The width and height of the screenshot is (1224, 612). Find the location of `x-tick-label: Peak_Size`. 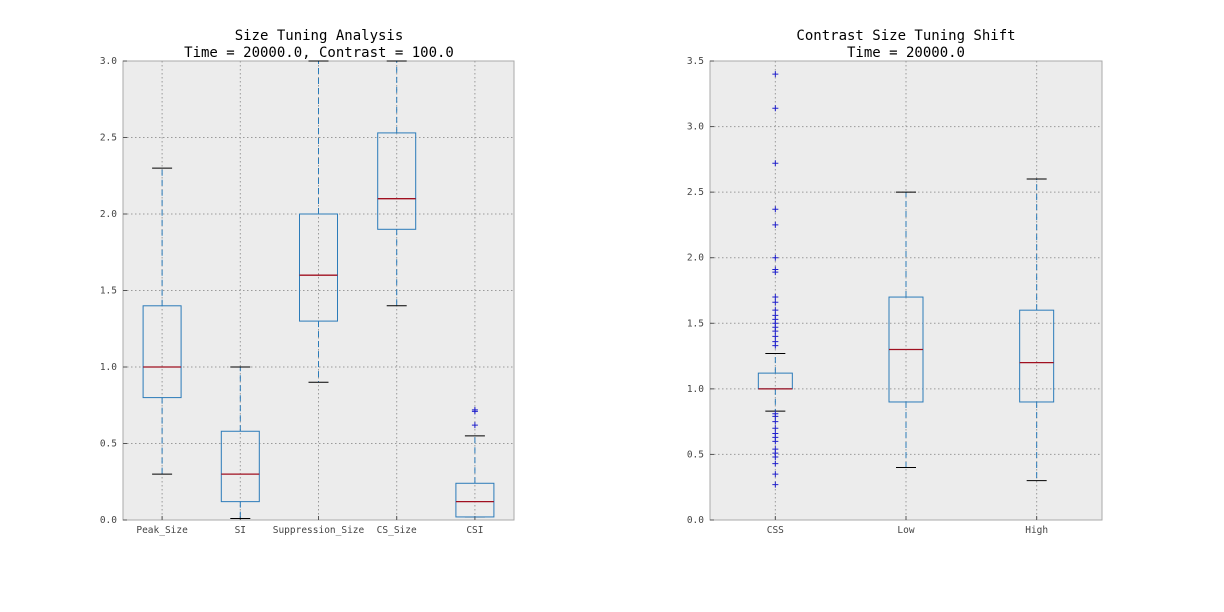

x-tick-label: Peak_Size is located at coordinates (162, 530).